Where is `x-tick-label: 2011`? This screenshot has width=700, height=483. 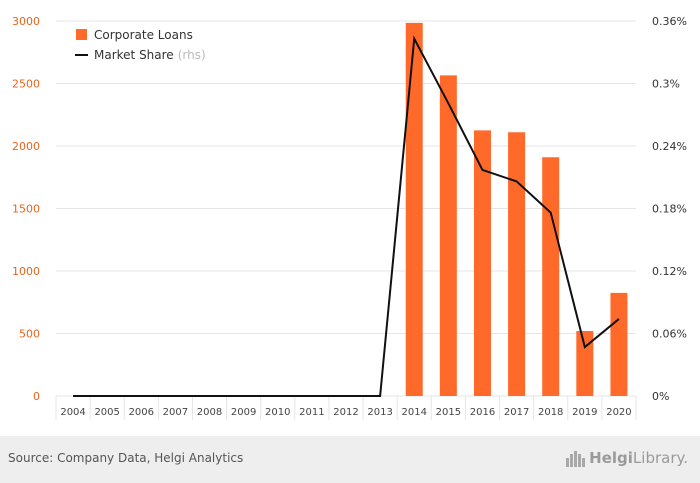
x-tick-label: 2011 is located at coordinates (311, 412).